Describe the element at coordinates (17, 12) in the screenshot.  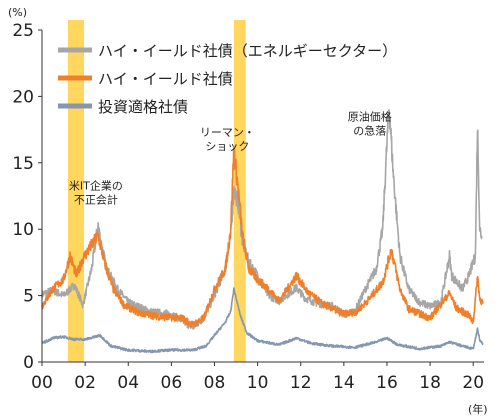
I see `y-axis-unit: (%)` at that location.